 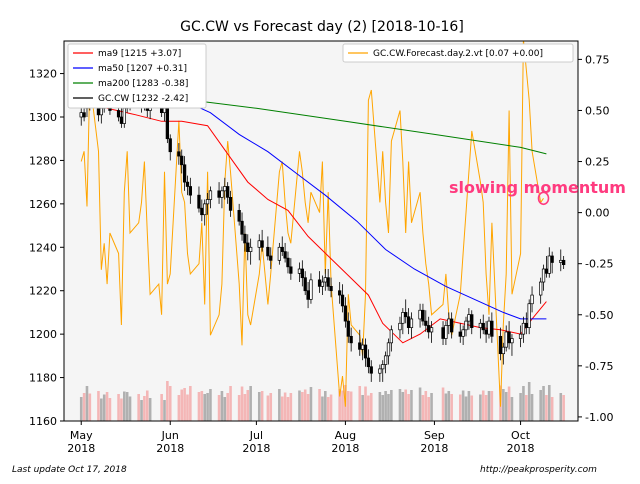 I want to click on x-tick-label-year: 2018, so click(x=81, y=448).